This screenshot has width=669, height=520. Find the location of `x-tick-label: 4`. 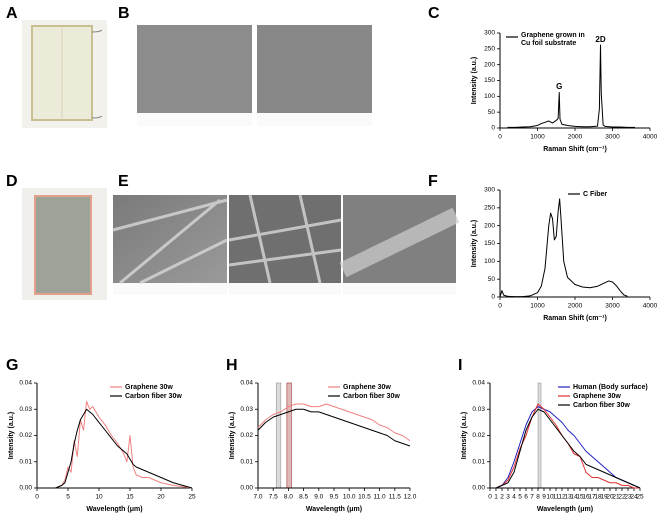

x-tick-label: 4 is located at coordinates (514, 497).